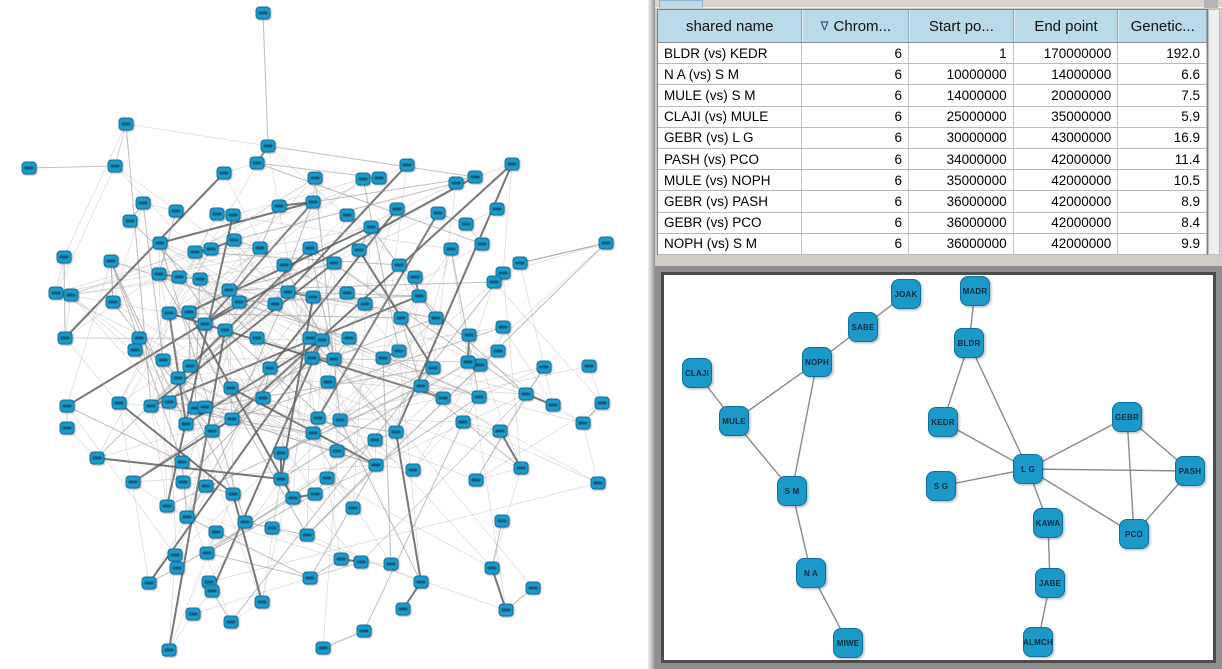 This screenshot has width=1222, height=669. Describe the element at coordinates (1066, 53) in the screenshot. I see `table-cell: 170000000` at that location.